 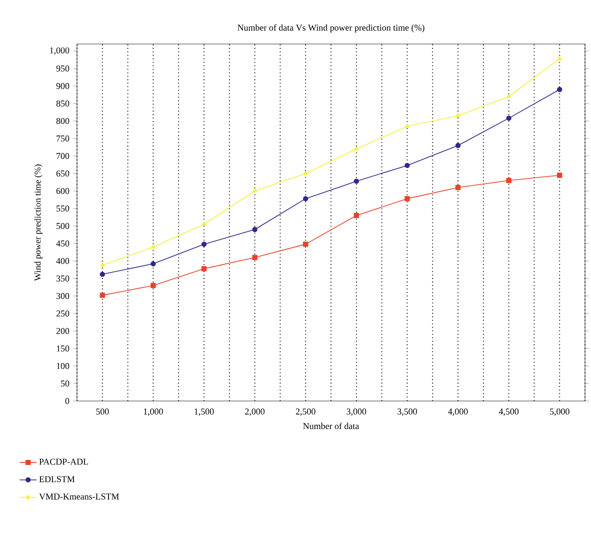 I want to click on y-tick-label: 0, so click(x=67, y=401).